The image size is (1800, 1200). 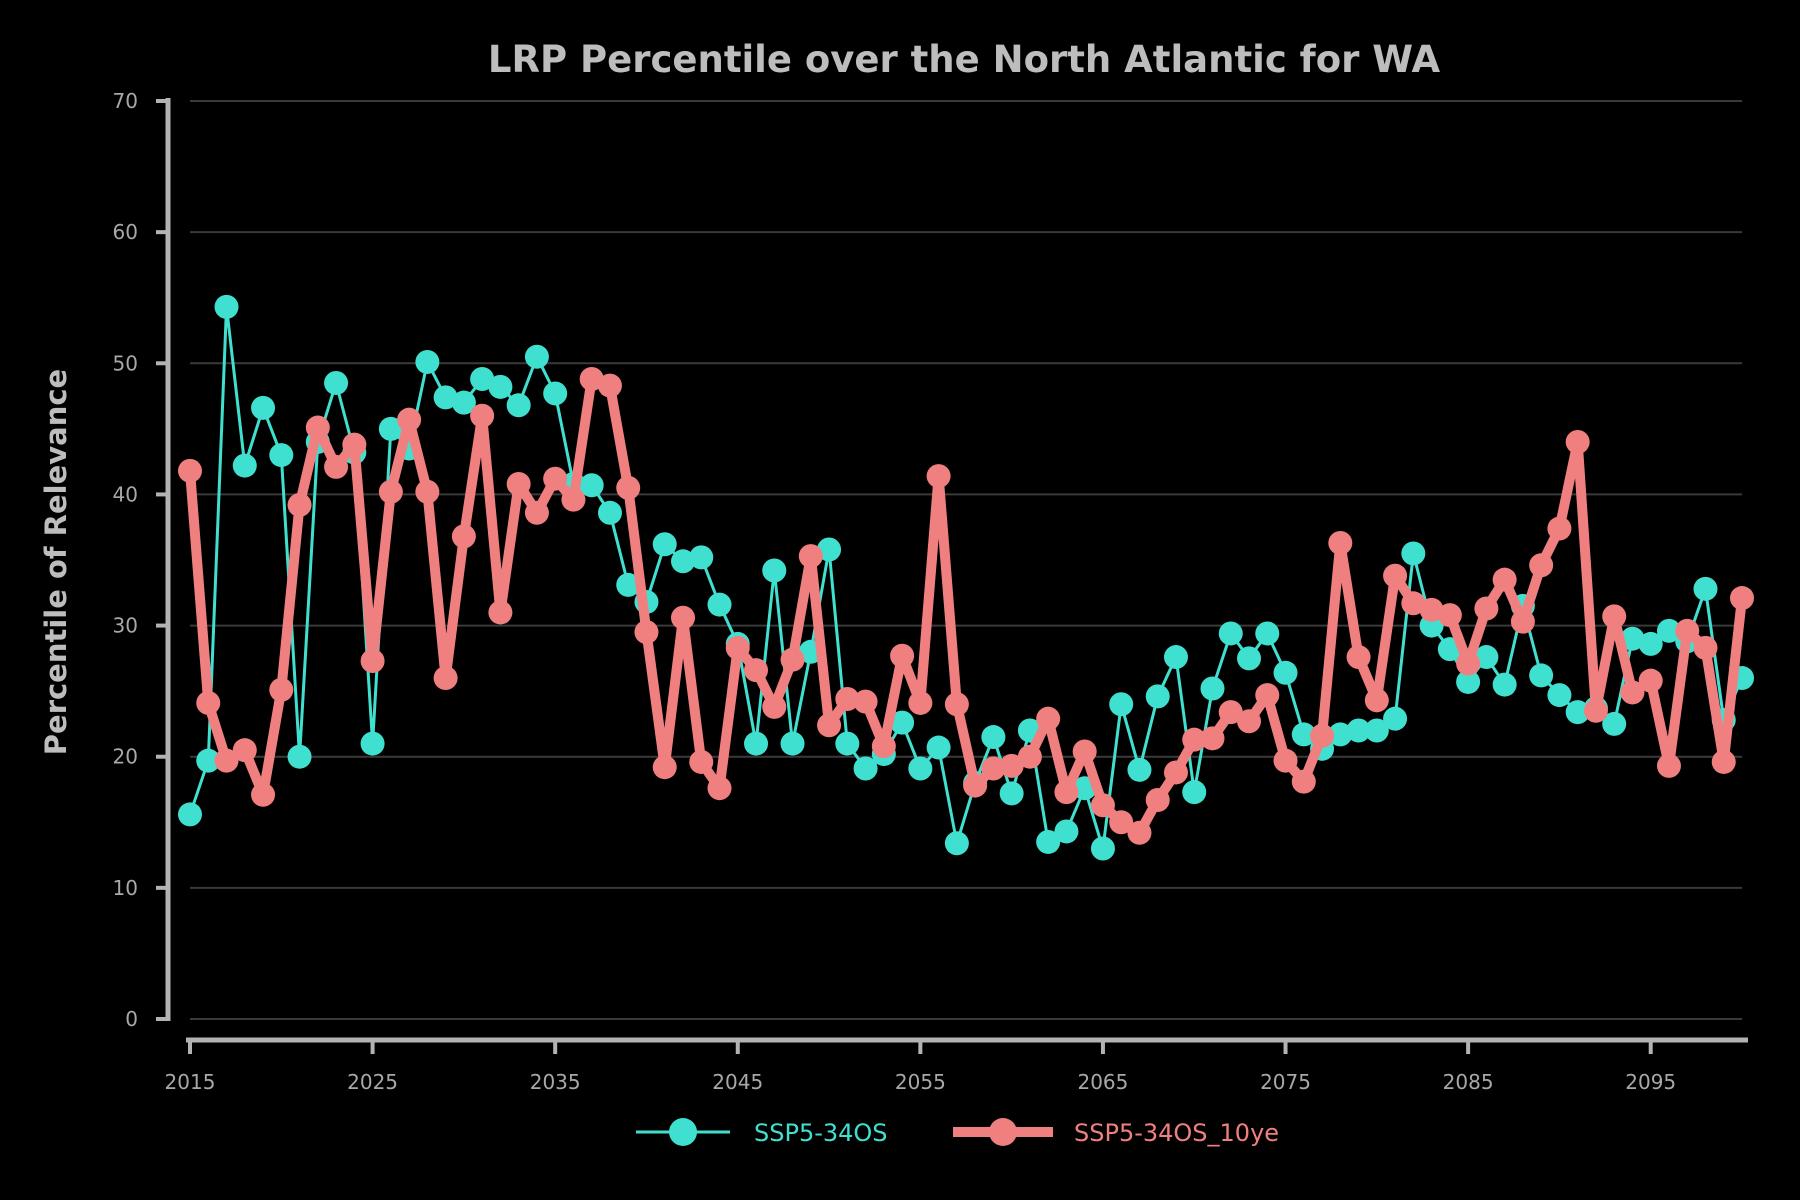 What do you see at coordinates (555, 1082) in the screenshot?
I see `x-tick-label: 2035` at bounding box center [555, 1082].